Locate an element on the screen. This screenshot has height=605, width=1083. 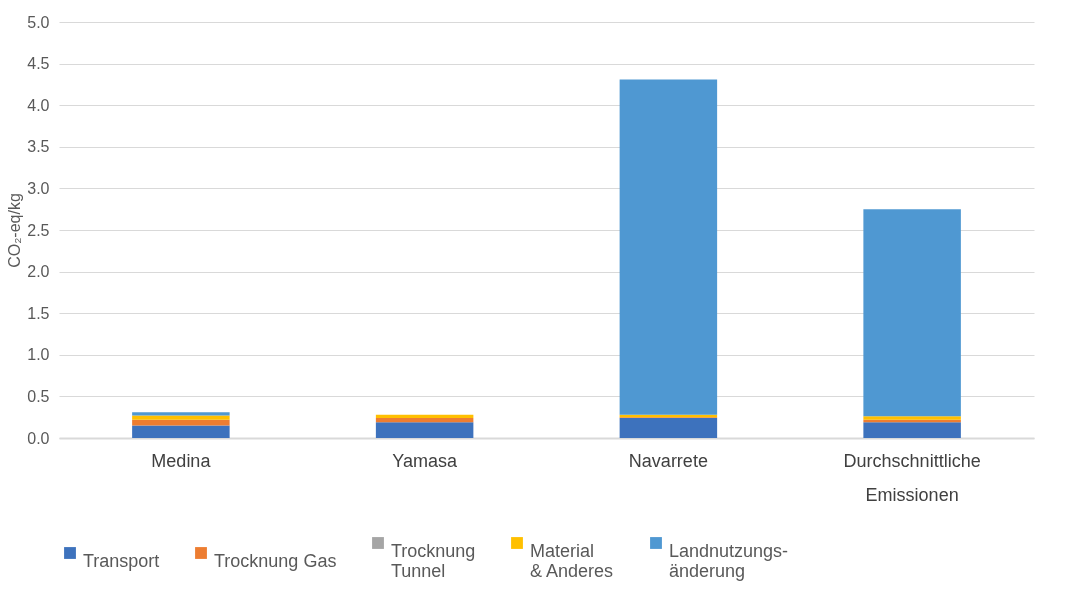
x-tick-label: Navarrete is located at coordinates (668, 460).